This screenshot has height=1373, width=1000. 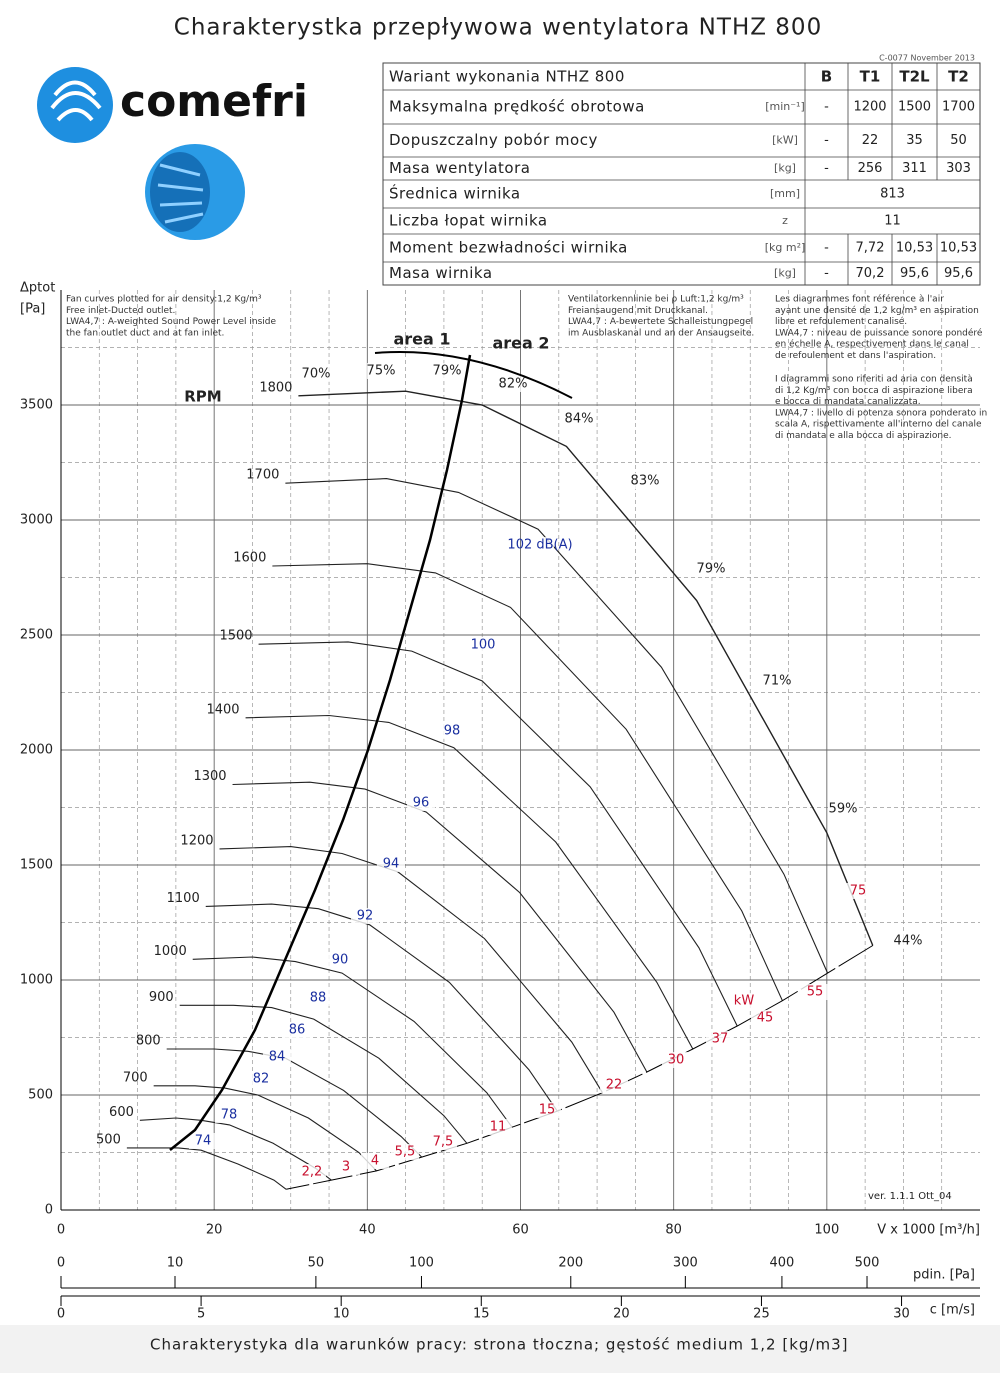 I want to click on row-unit: z, so click(x=785, y=220).